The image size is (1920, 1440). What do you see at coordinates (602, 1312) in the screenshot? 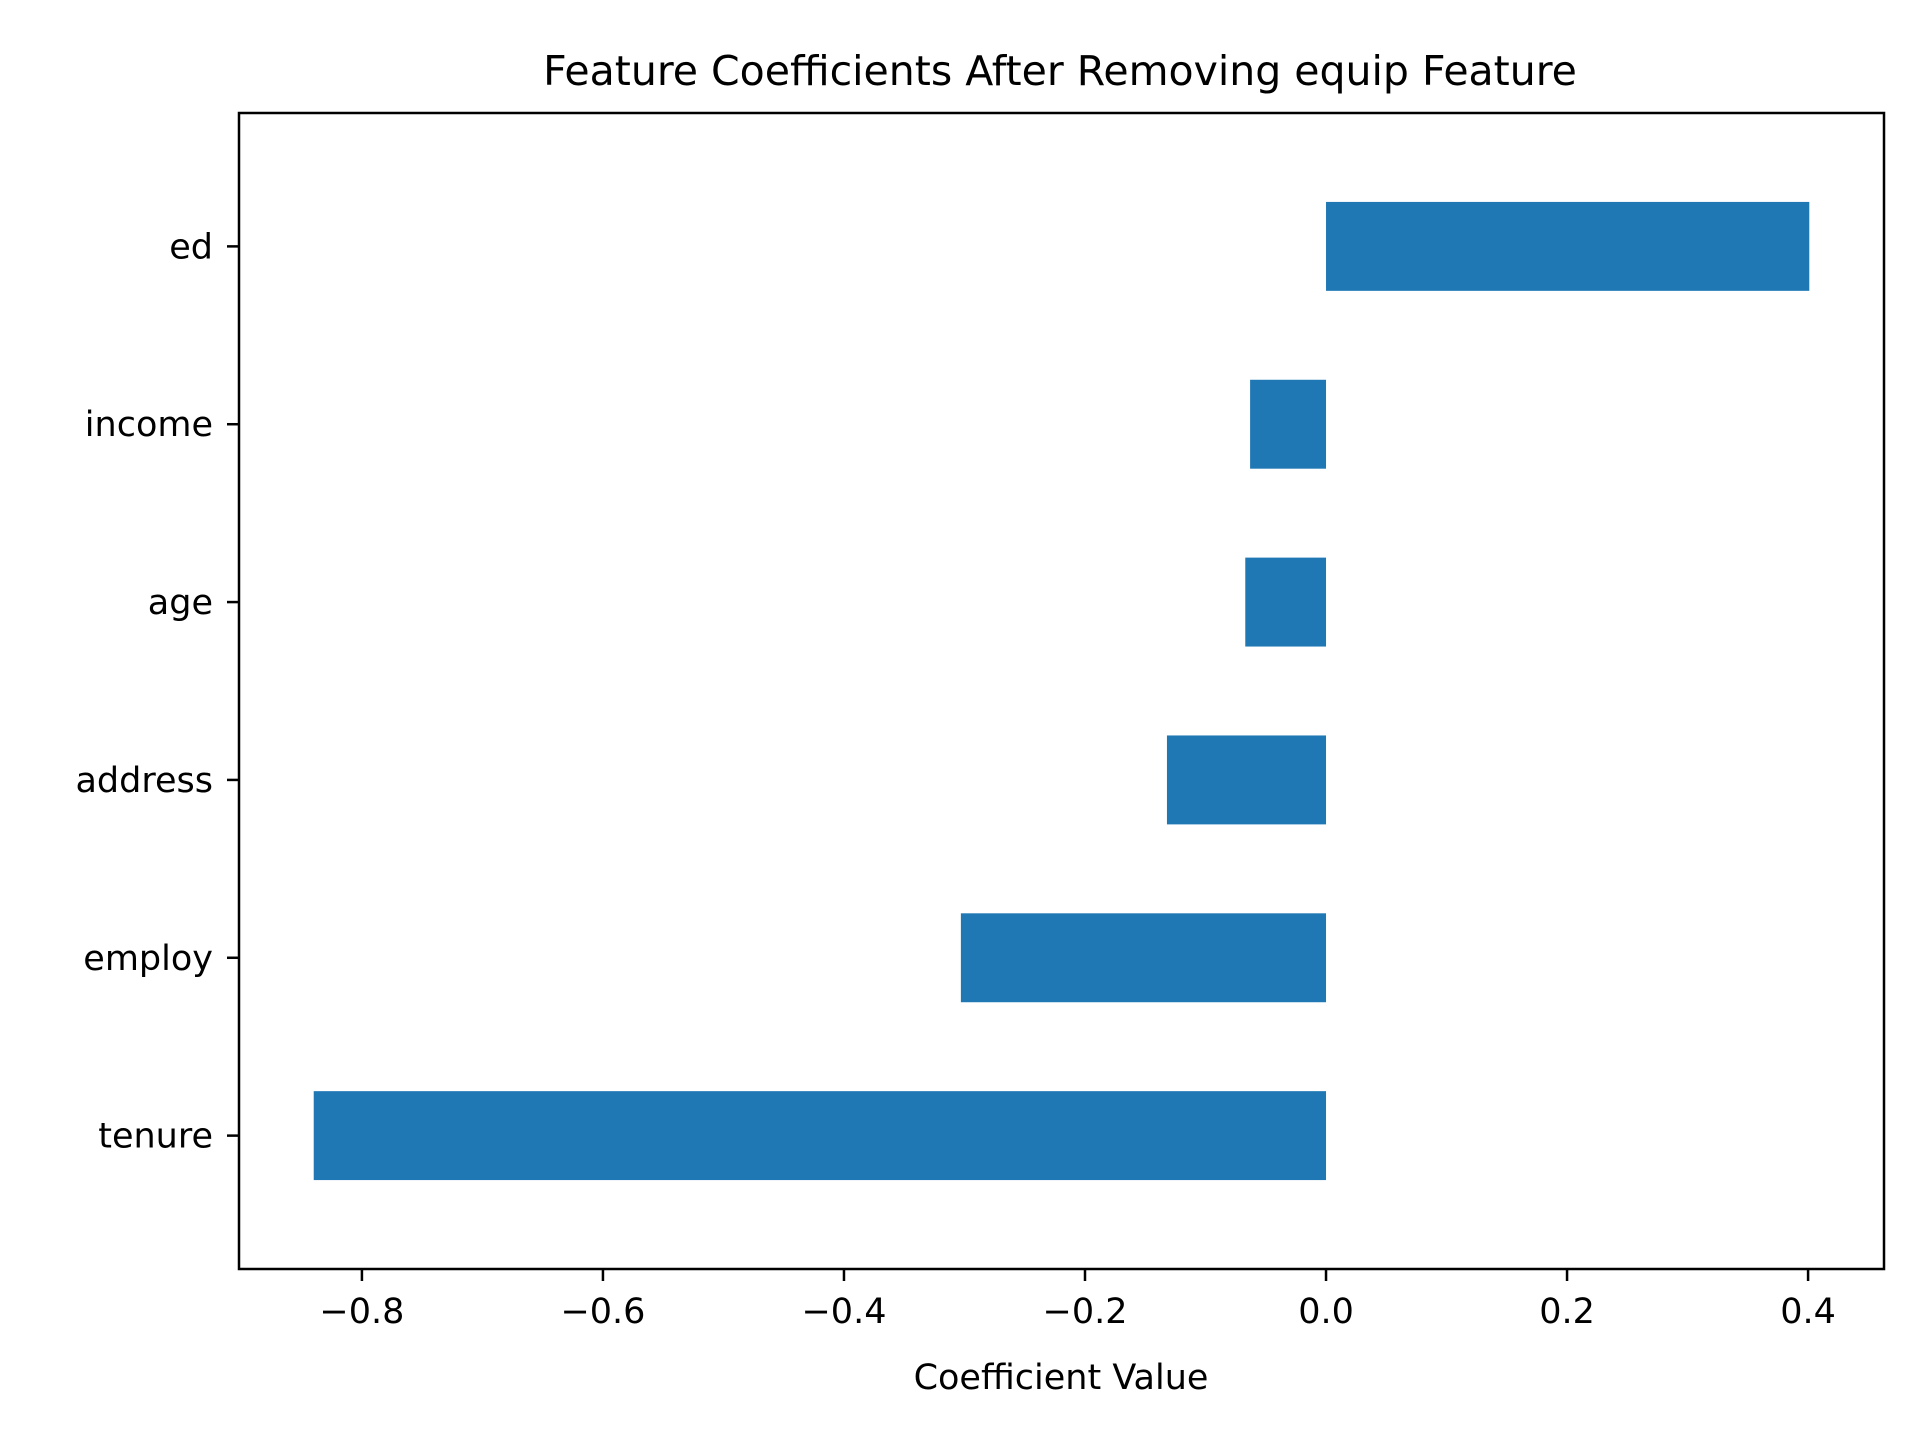
I see `x-tick-label-1: −0.6` at bounding box center [602, 1312].